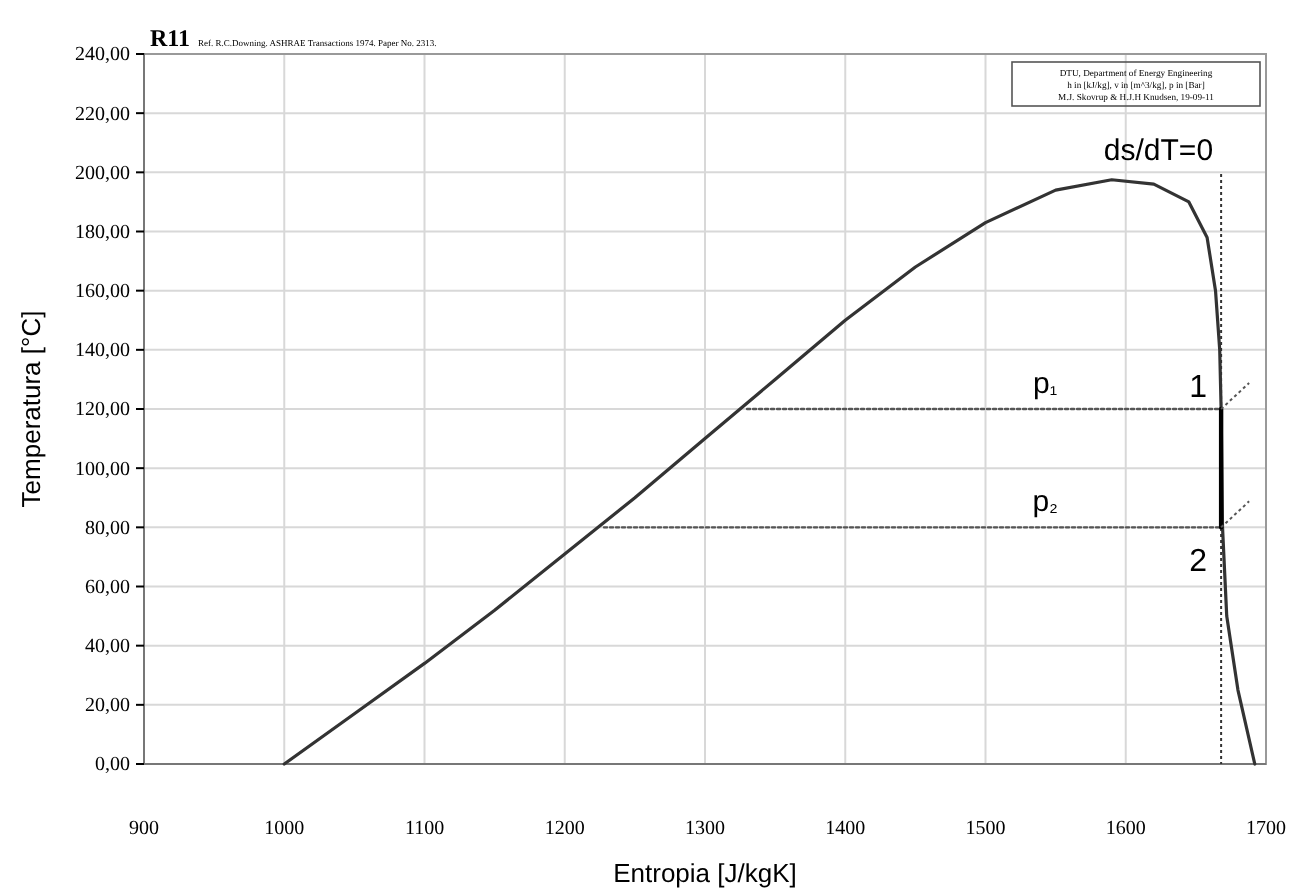 The width and height of the screenshot is (1298, 890). What do you see at coordinates (102, 351) in the screenshot?
I see `y-tick-label: 140,00` at bounding box center [102, 351].